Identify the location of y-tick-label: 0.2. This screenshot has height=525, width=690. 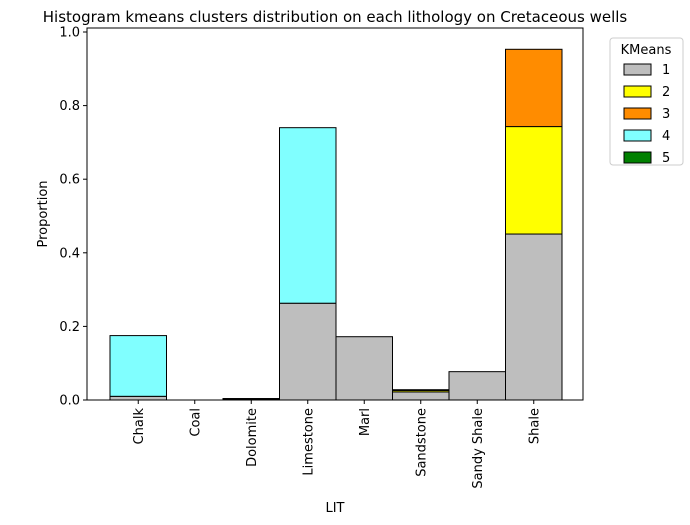
(69, 327).